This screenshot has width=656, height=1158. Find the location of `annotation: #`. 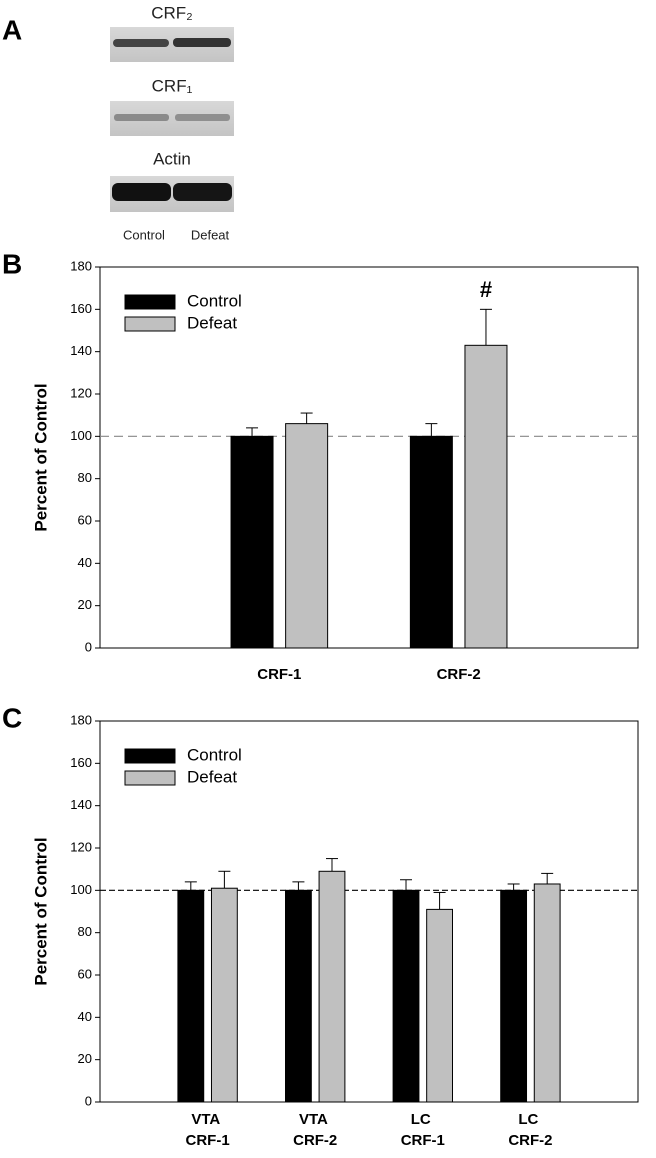

annotation: # is located at coordinates (486, 289).